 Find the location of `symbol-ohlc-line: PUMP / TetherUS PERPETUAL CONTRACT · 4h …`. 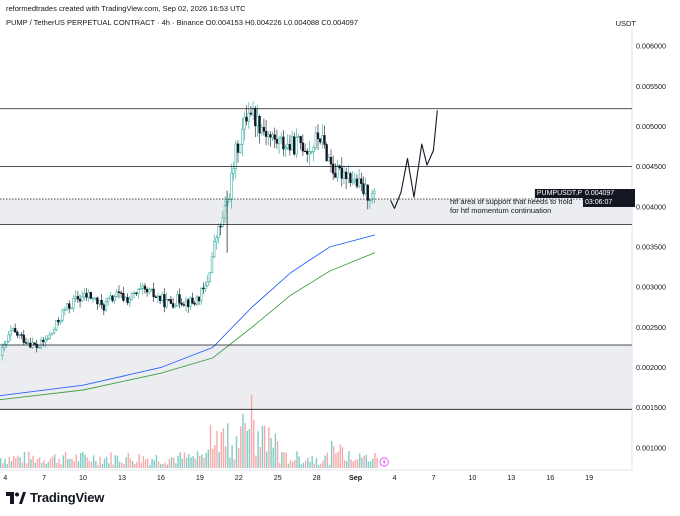

symbol-ohlc-line: PUMP / TetherUS PERPETUAL CONTRACT · 4h … is located at coordinates (182, 22).